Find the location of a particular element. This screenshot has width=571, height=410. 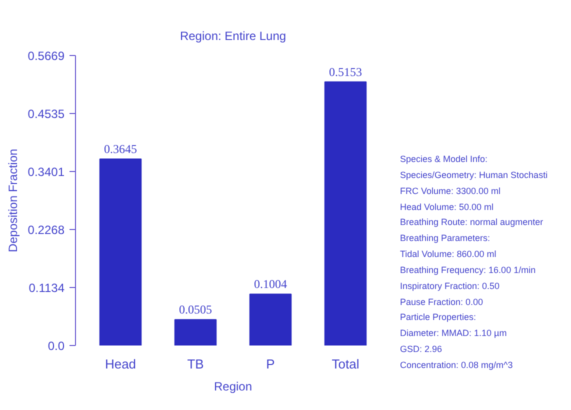

text: Particle Properties: is located at coordinates (439, 317).